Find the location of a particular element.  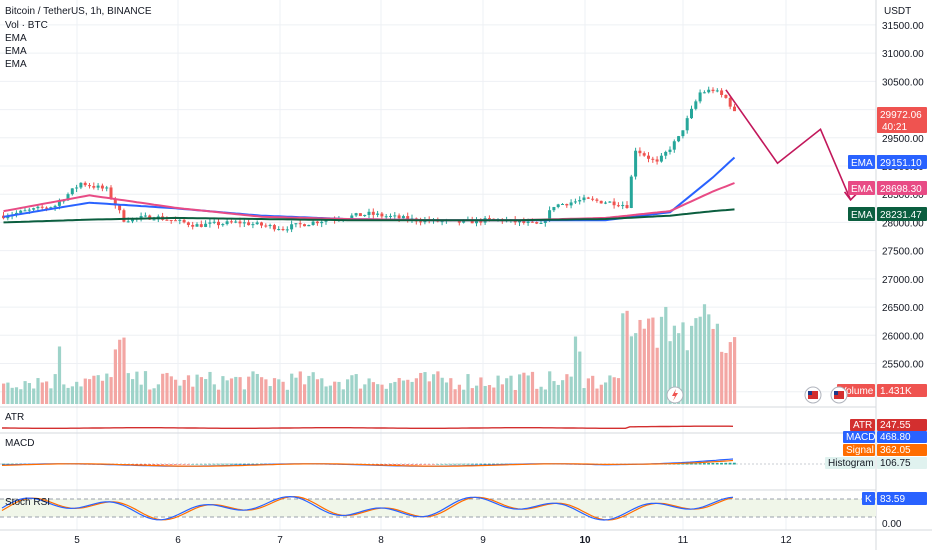

volume-legend: Vol · BTC is located at coordinates (26, 25).